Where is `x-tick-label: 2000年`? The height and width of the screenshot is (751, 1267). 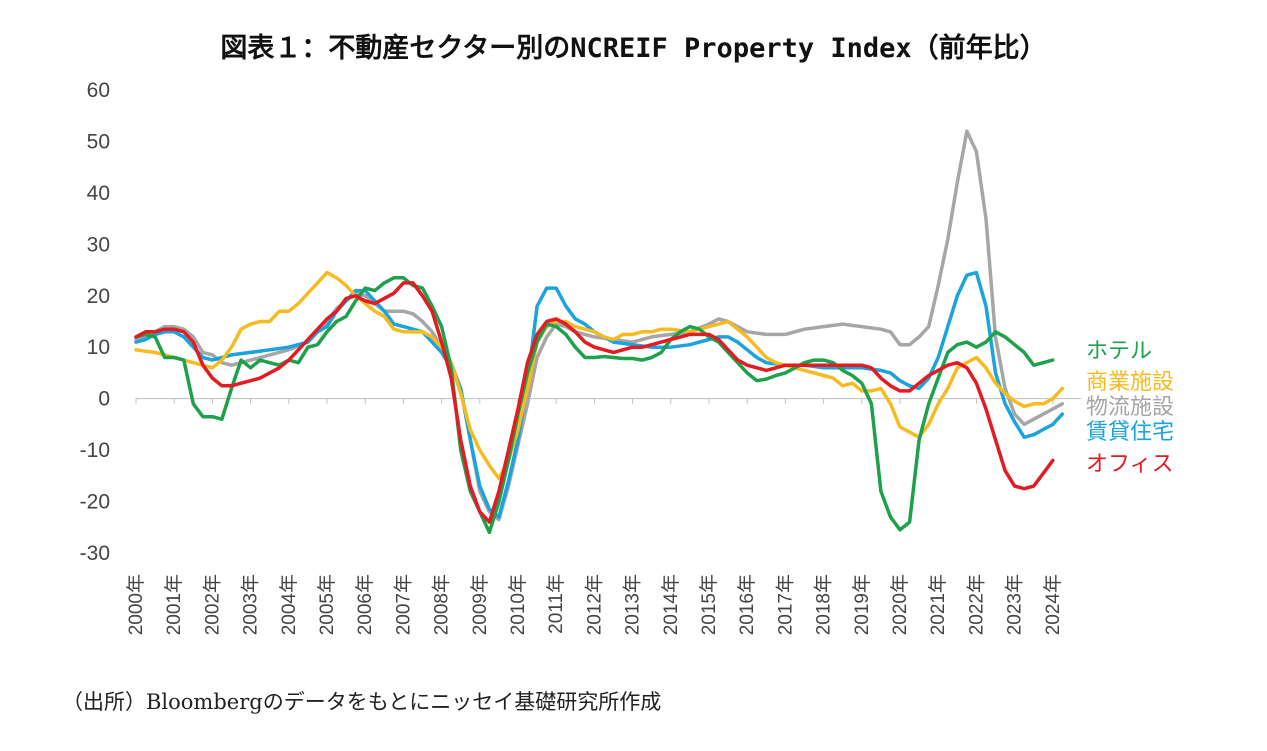 x-tick-label: 2000年 is located at coordinates (136, 604).